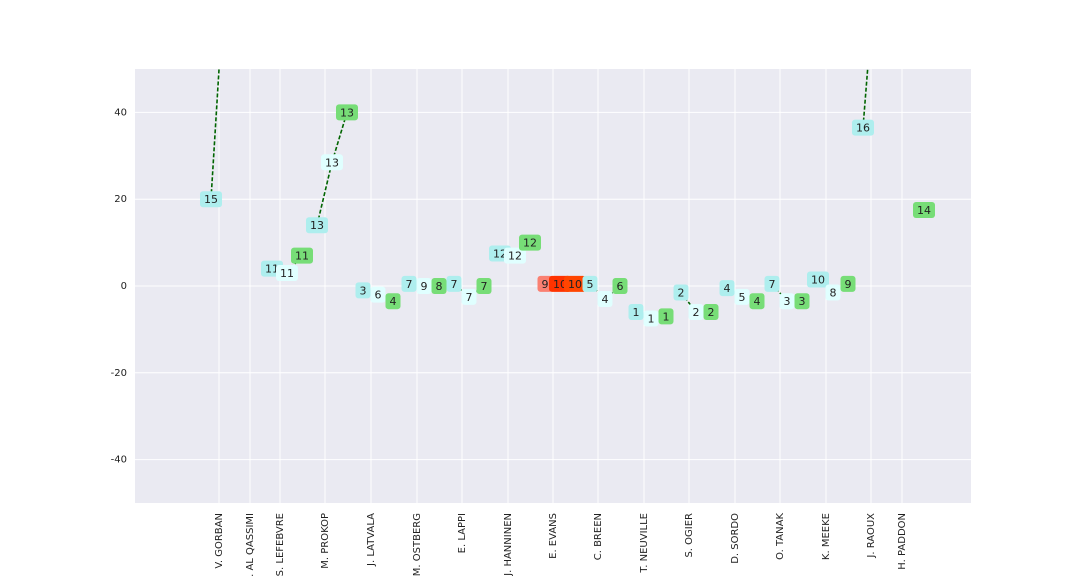  I want to click on x-tick-label: M. PROKOP, so click(325, 541).